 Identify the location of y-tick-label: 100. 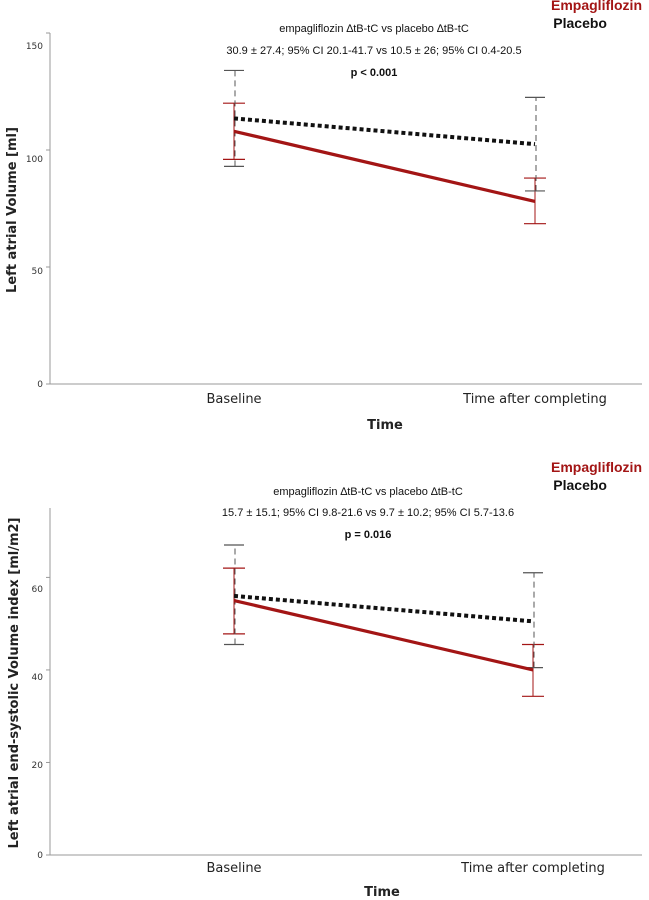
(34, 160).